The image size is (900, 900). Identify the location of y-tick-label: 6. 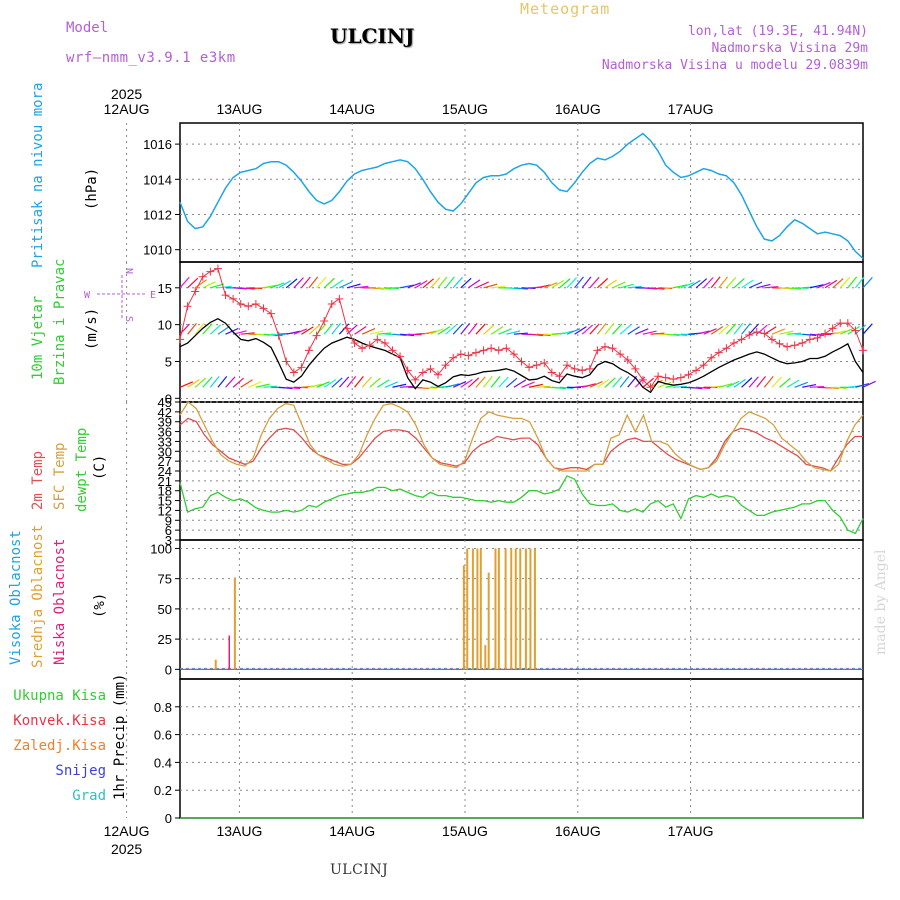
(168, 530).